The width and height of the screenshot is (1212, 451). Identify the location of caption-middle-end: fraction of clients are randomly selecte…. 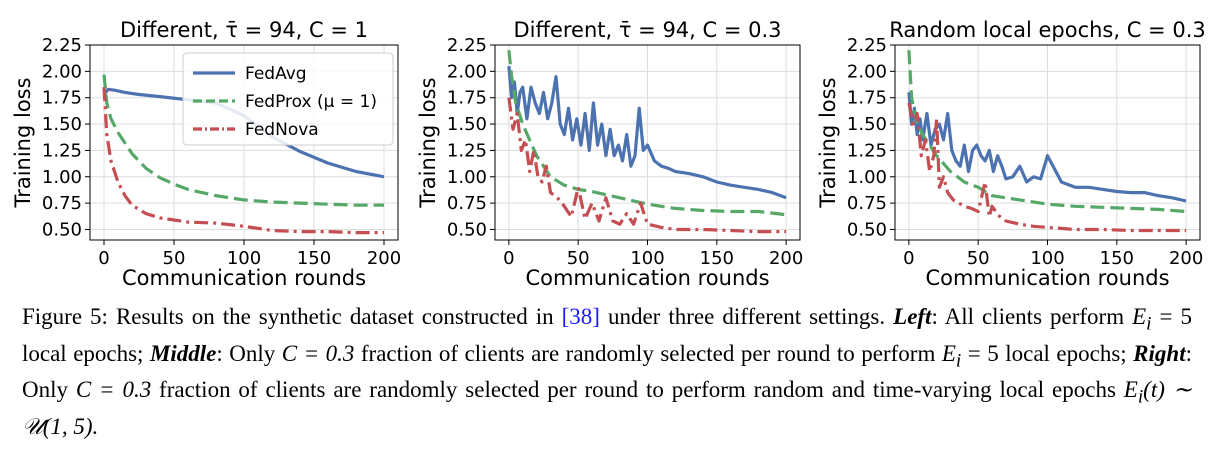
(648, 353).